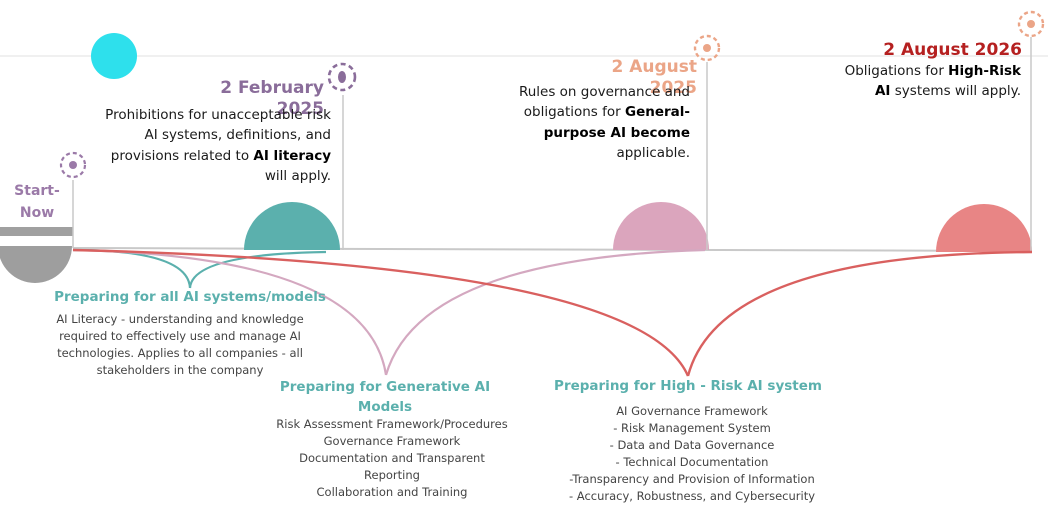 The image size is (1048, 514). Describe the element at coordinates (654, 78) in the screenshot. I see `milestone-date-2: 2 August 2025` at that location.